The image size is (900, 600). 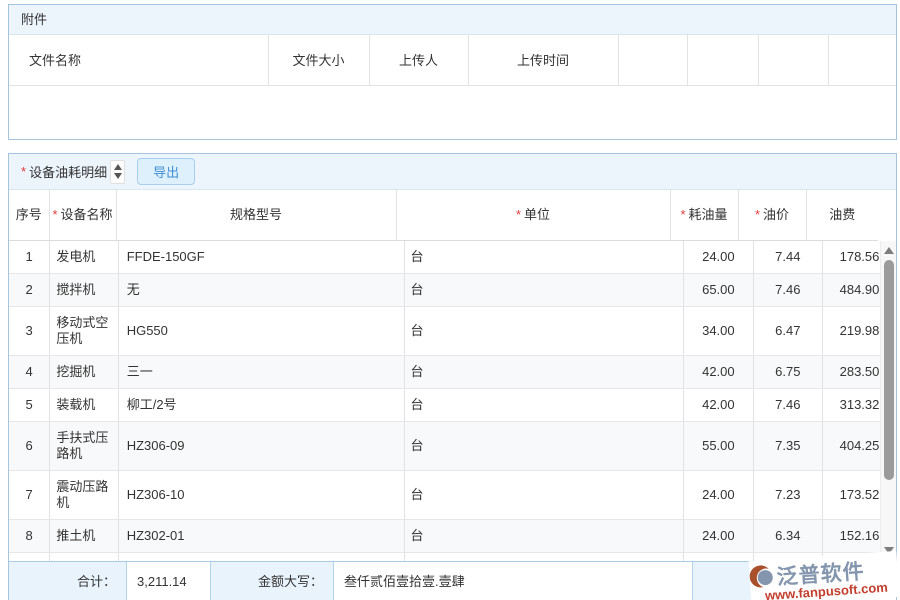 I want to click on cell-qty: 65.00, so click(x=718, y=290).